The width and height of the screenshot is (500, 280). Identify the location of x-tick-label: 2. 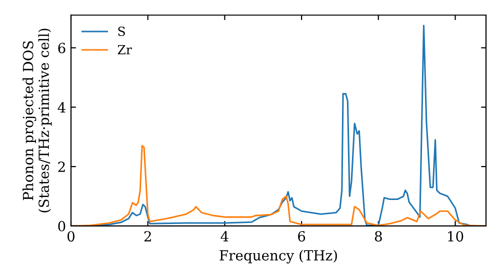
(147, 236).